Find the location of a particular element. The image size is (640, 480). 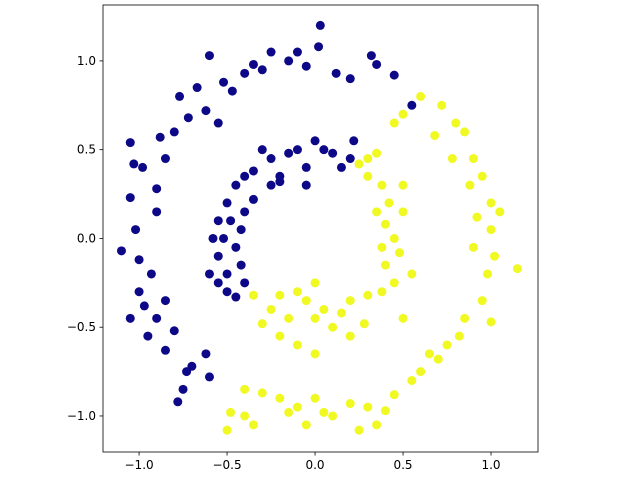

y-tick-label: −1.0 is located at coordinates (81, 416).